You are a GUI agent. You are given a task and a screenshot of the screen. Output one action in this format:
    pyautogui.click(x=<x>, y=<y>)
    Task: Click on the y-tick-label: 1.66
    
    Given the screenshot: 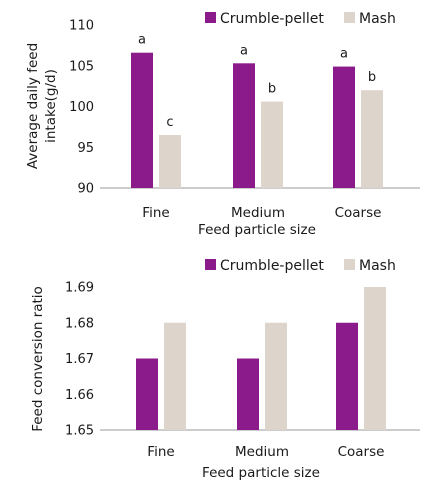 What is the action you would take?
    pyautogui.click(x=79, y=395)
    